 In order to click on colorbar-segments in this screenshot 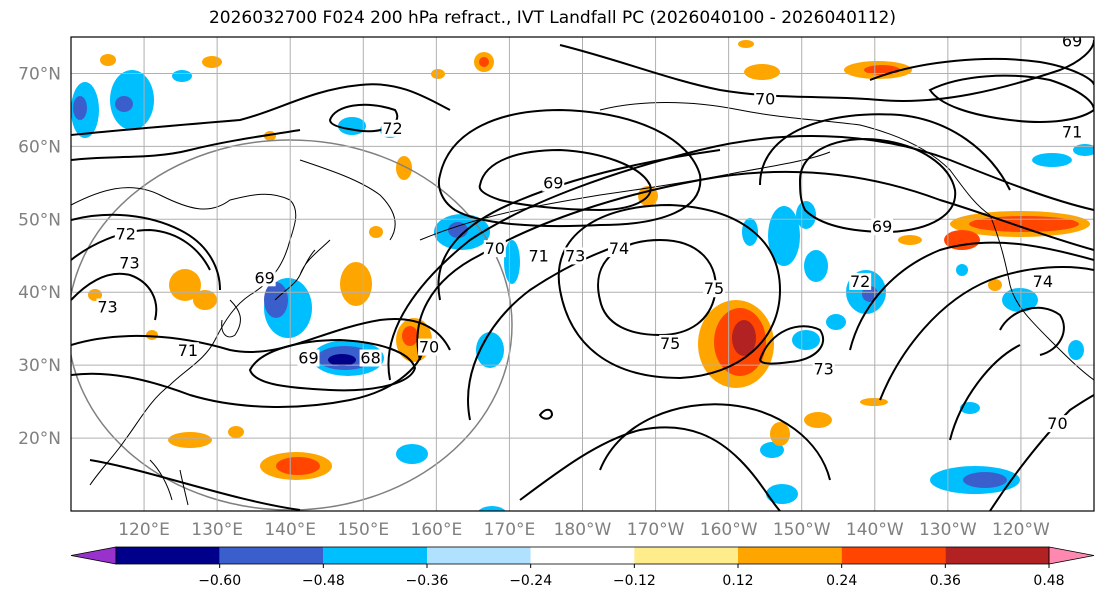, I will do `click(582, 555)`.